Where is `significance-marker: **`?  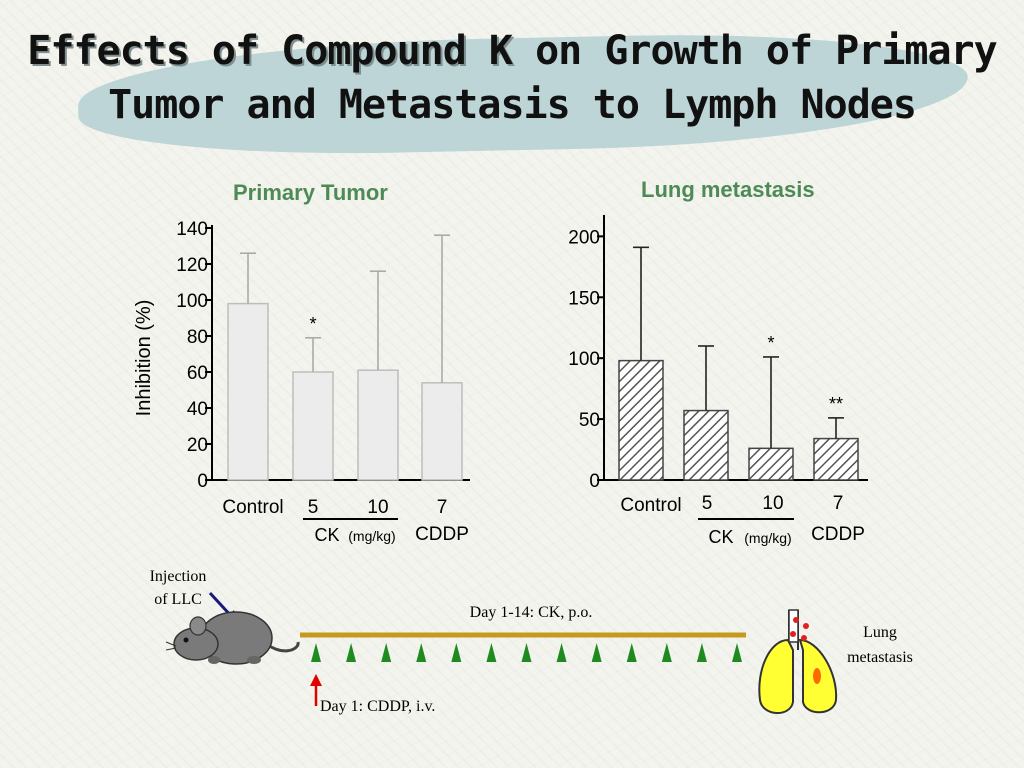 significance-marker: ** is located at coordinates (836, 404).